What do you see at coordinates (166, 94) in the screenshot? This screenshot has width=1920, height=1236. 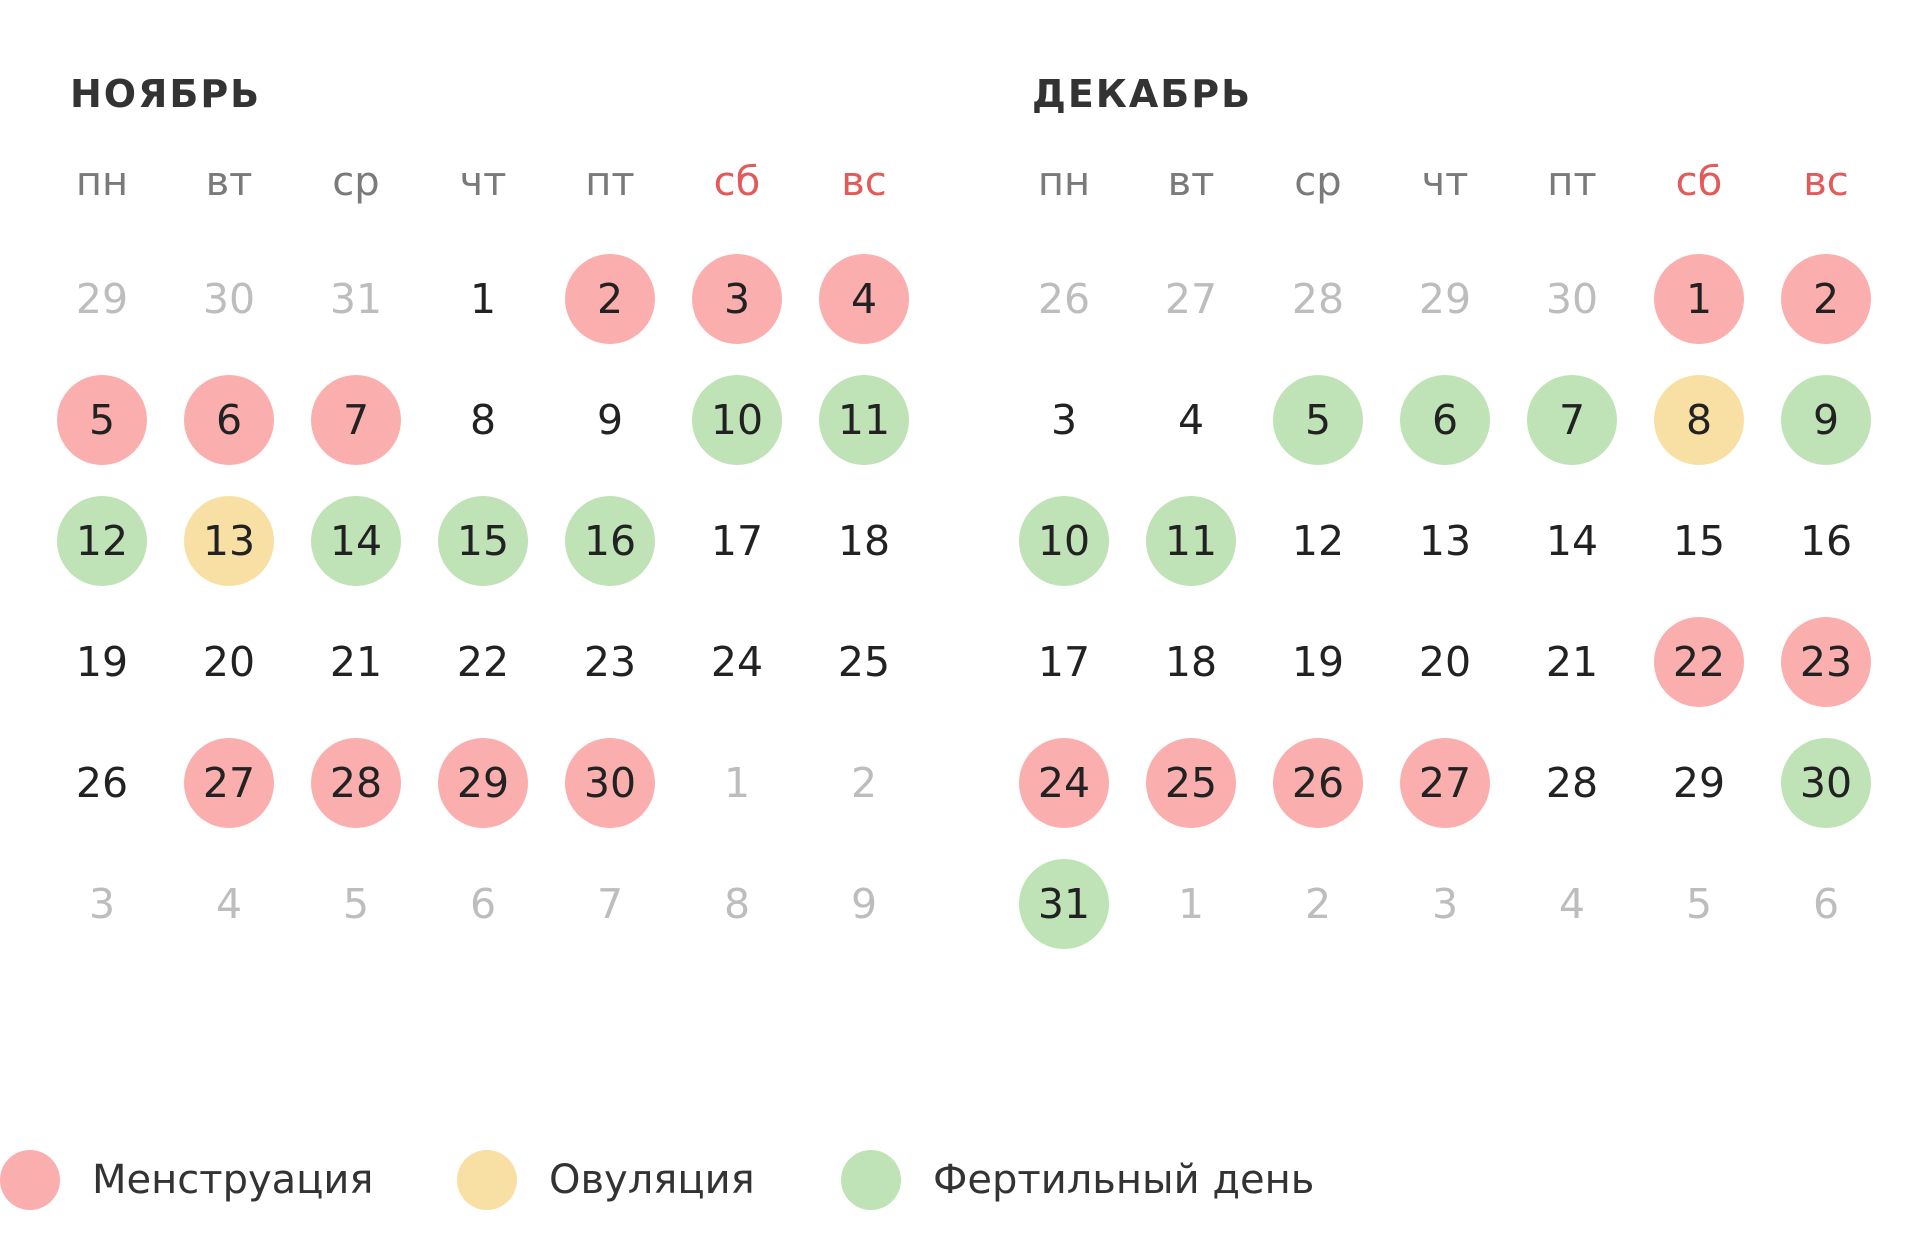 I see `month-title: НОЯБРЬ` at bounding box center [166, 94].